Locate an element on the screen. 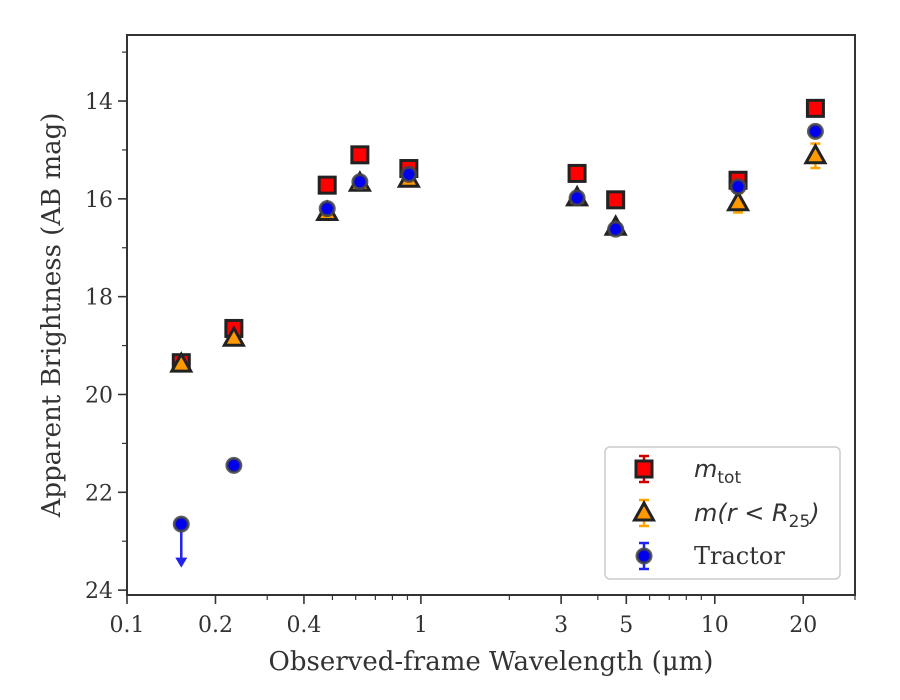 Image resolution: width=900 pixels, height=700 pixels. upper-limit-arrow-head is located at coordinates (181, 562).